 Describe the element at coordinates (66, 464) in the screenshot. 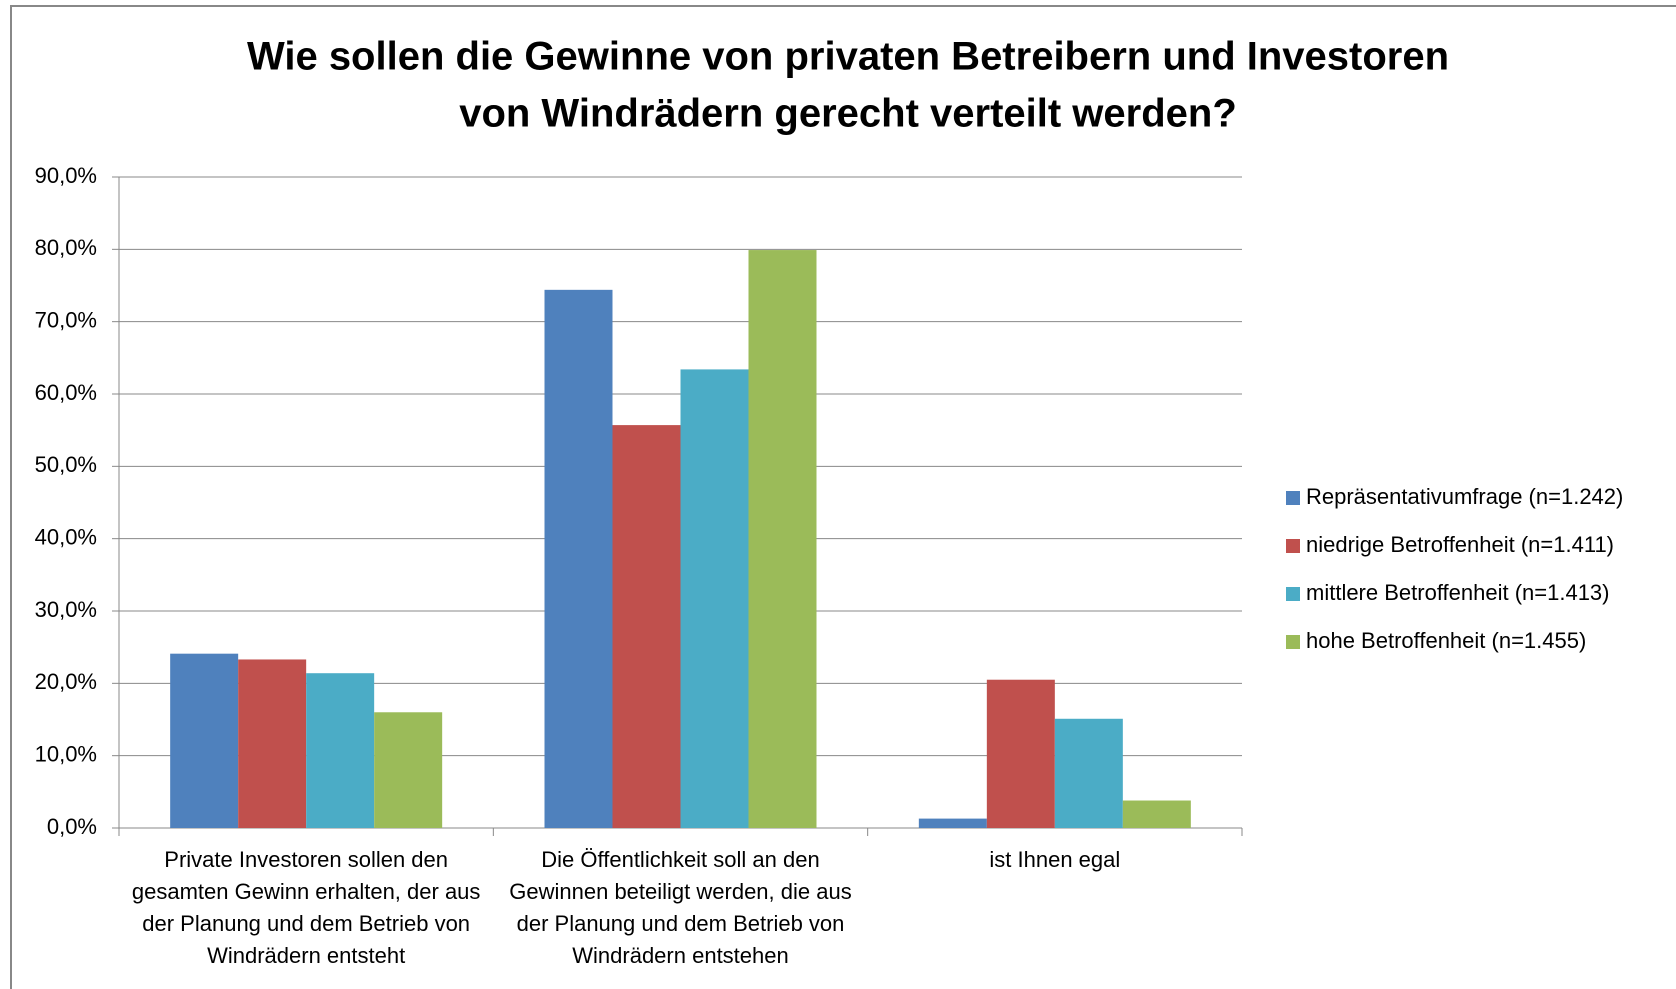

I see `y-tick-label: 50,0%` at that location.